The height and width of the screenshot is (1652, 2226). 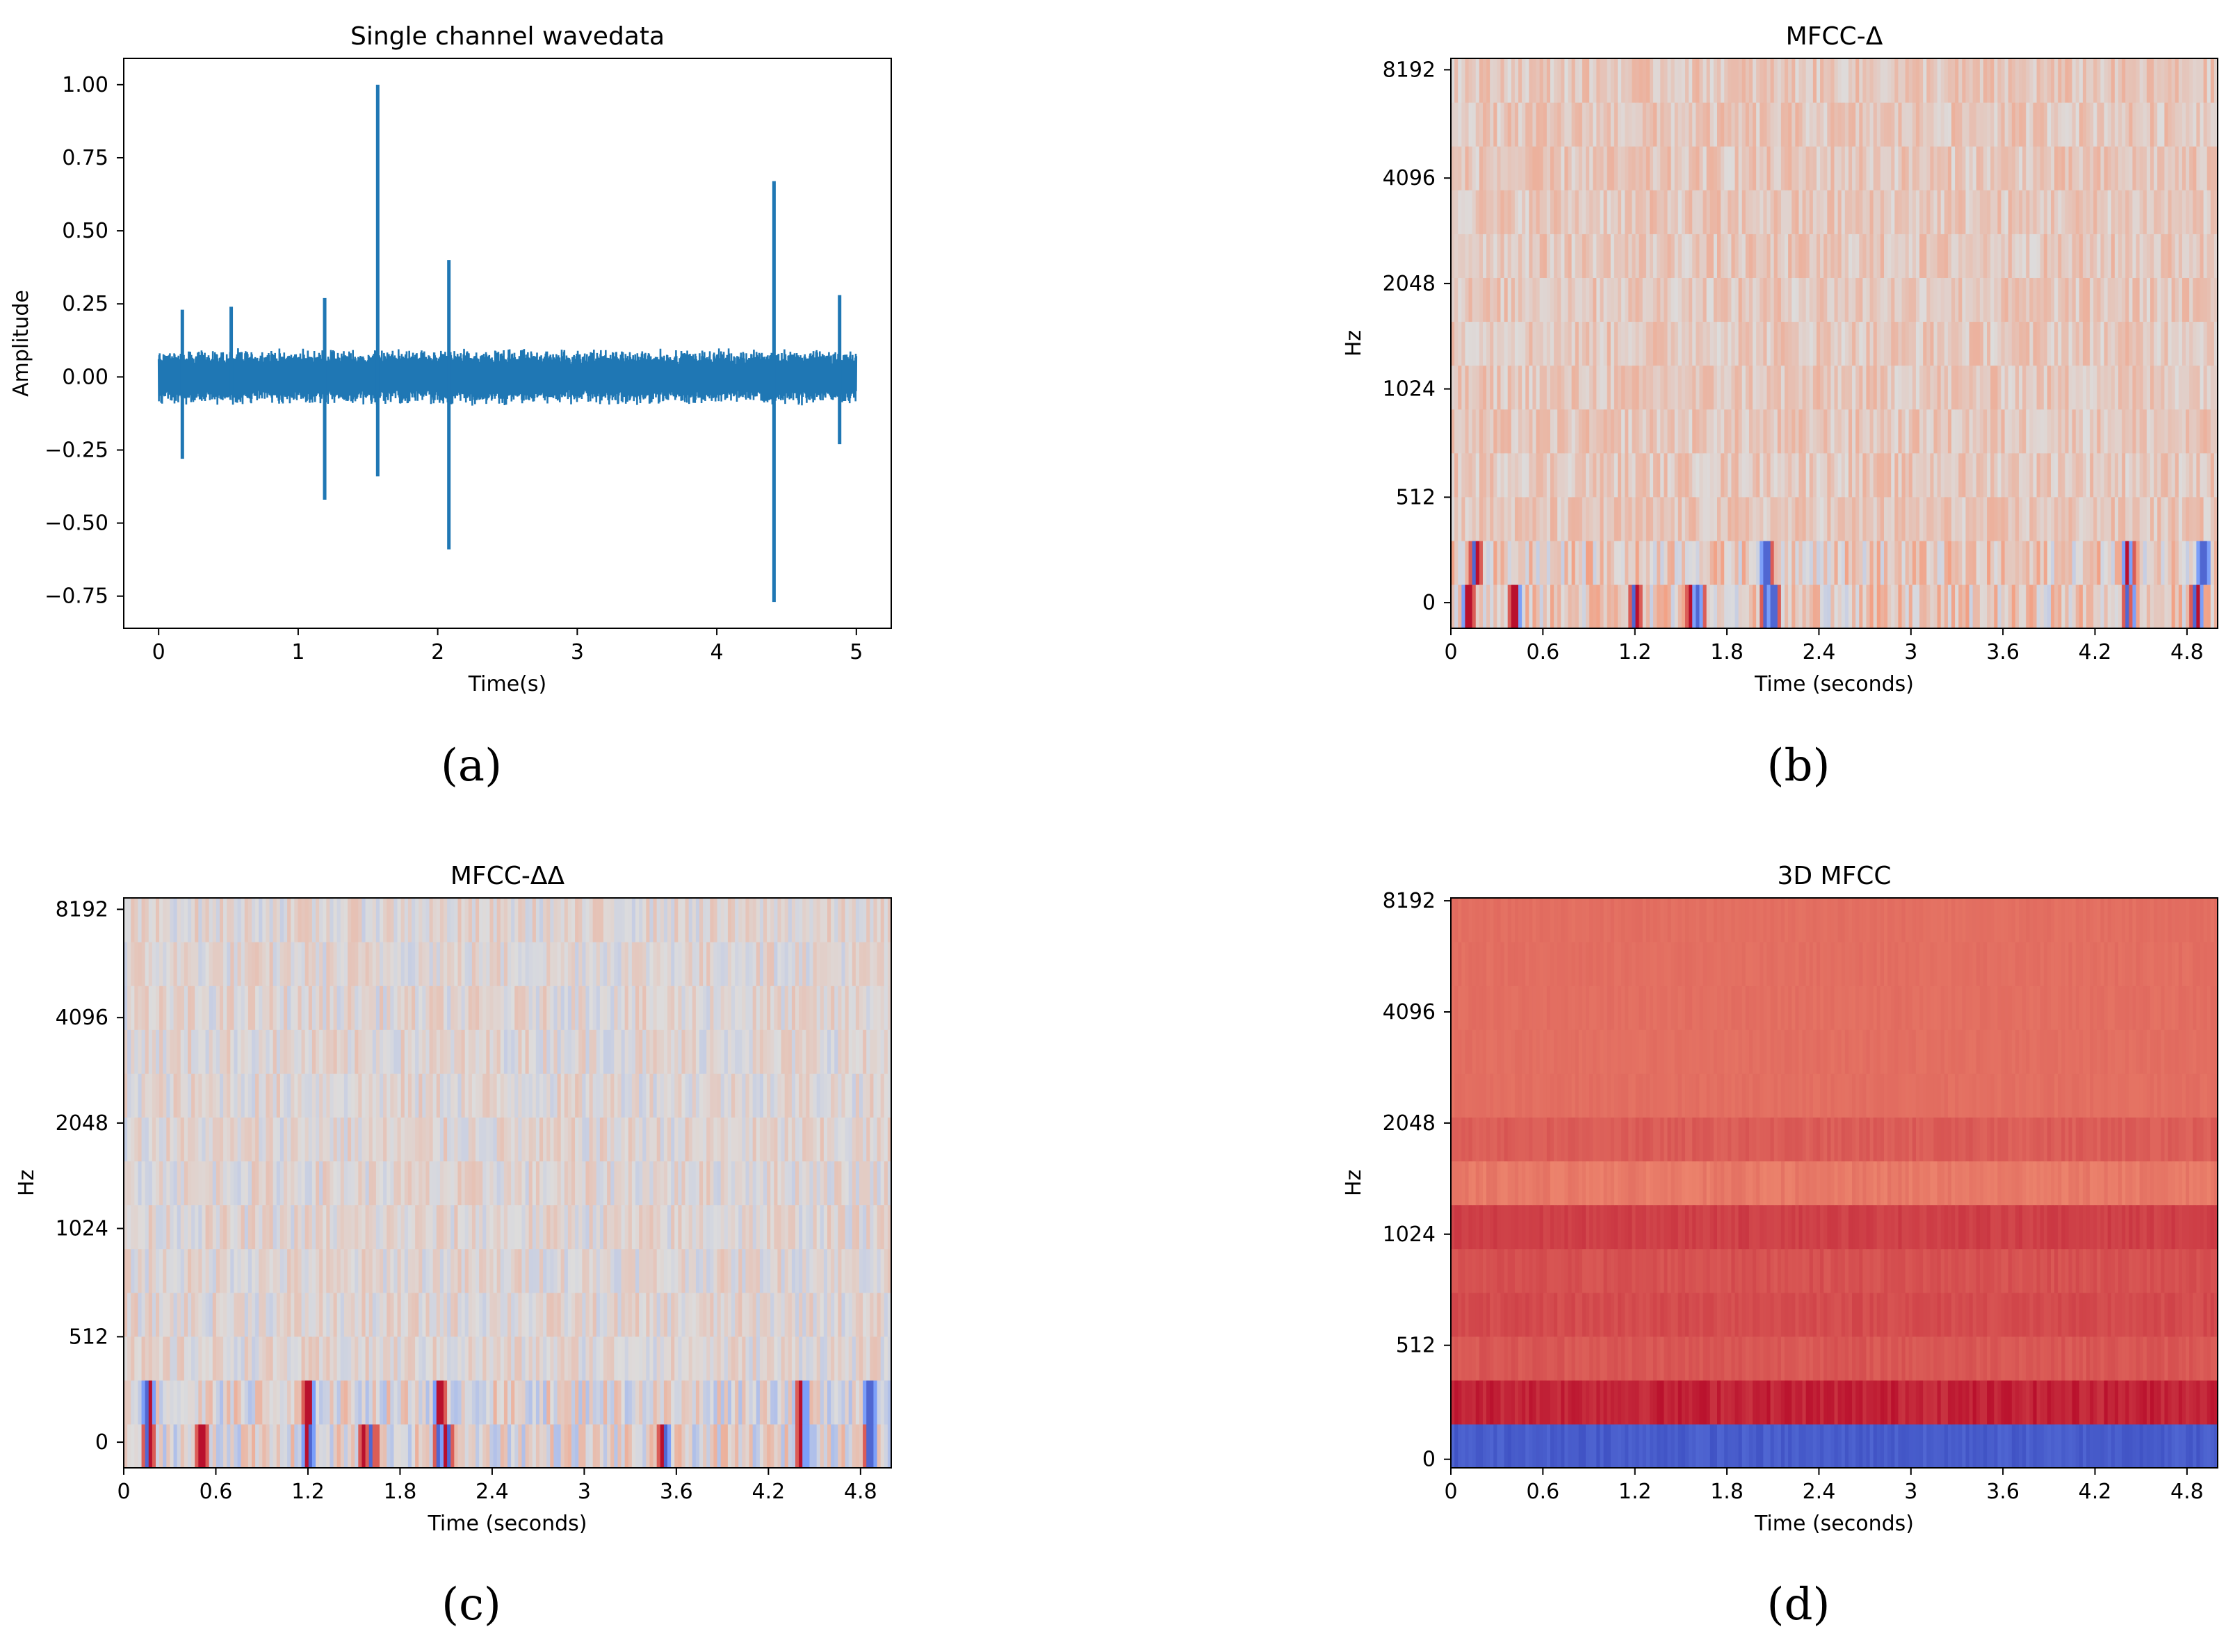 What do you see at coordinates (1835, 36) in the screenshot?
I see `panel-title: MFCC-Δ` at bounding box center [1835, 36].